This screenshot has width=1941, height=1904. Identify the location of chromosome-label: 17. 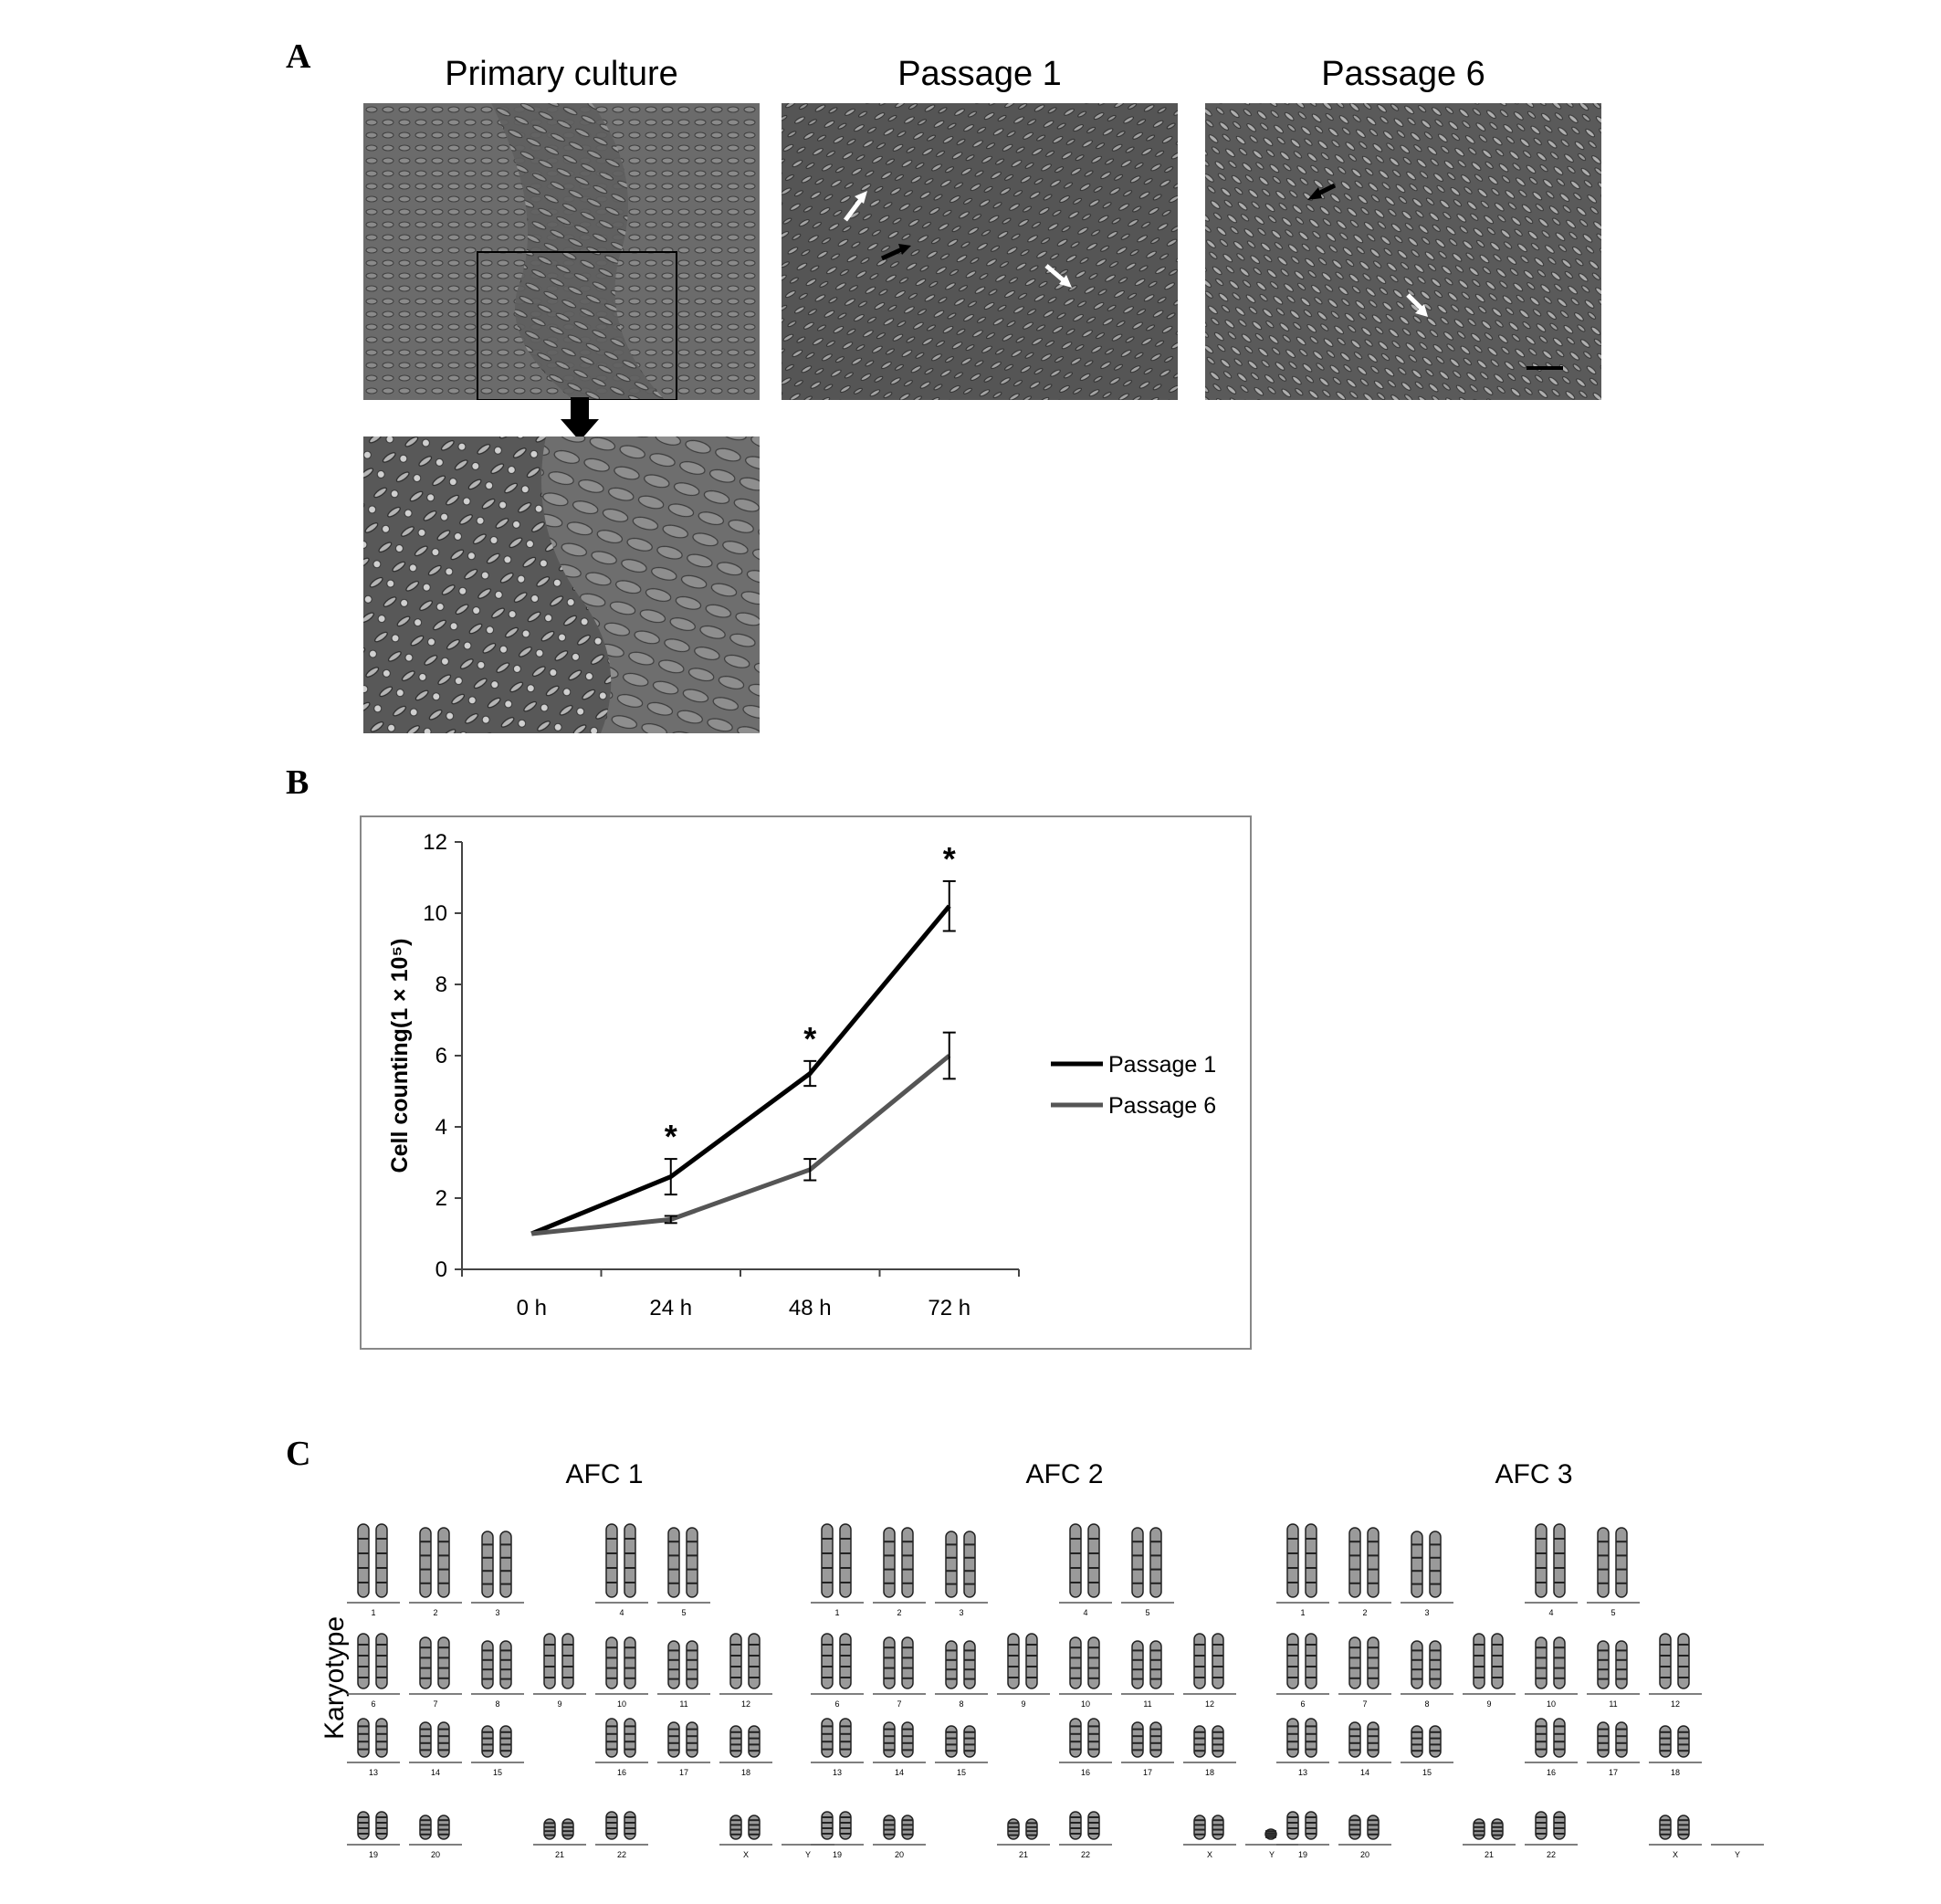
(683, 1773).